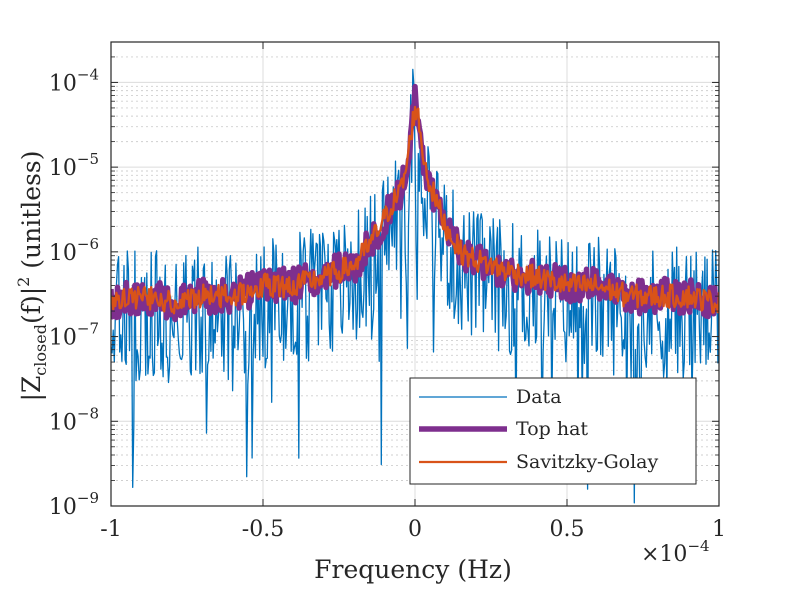 The height and width of the screenshot is (592, 793). I want to click on y-tick-label: 10⁻⁷, so click(74, 335).